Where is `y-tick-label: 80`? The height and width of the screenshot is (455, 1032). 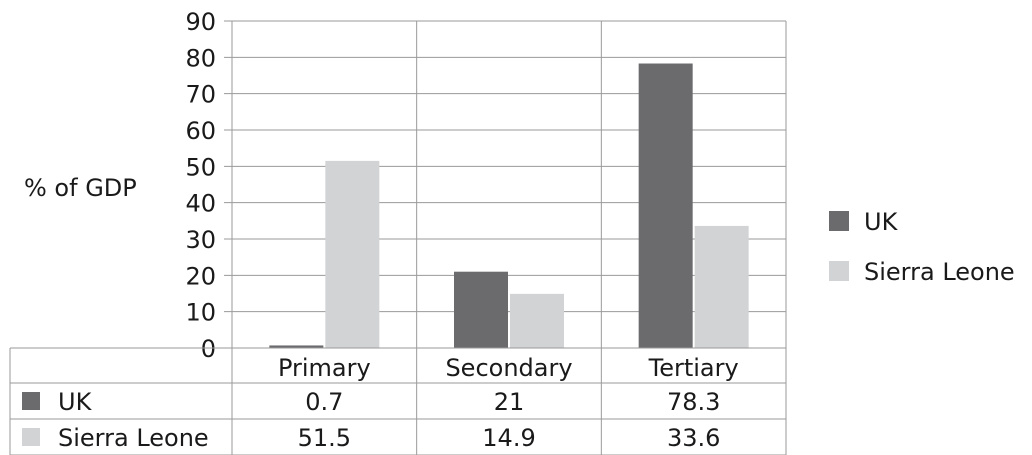 y-tick-label: 80 is located at coordinates (200, 58).